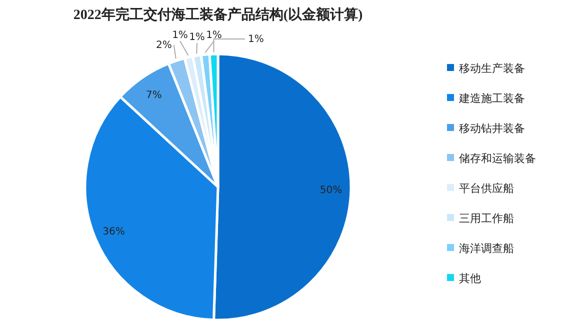  What do you see at coordinates (486, 218) in the screenshot?
I see `legend-label: 三用工作船` at bounding box center [486, 218].